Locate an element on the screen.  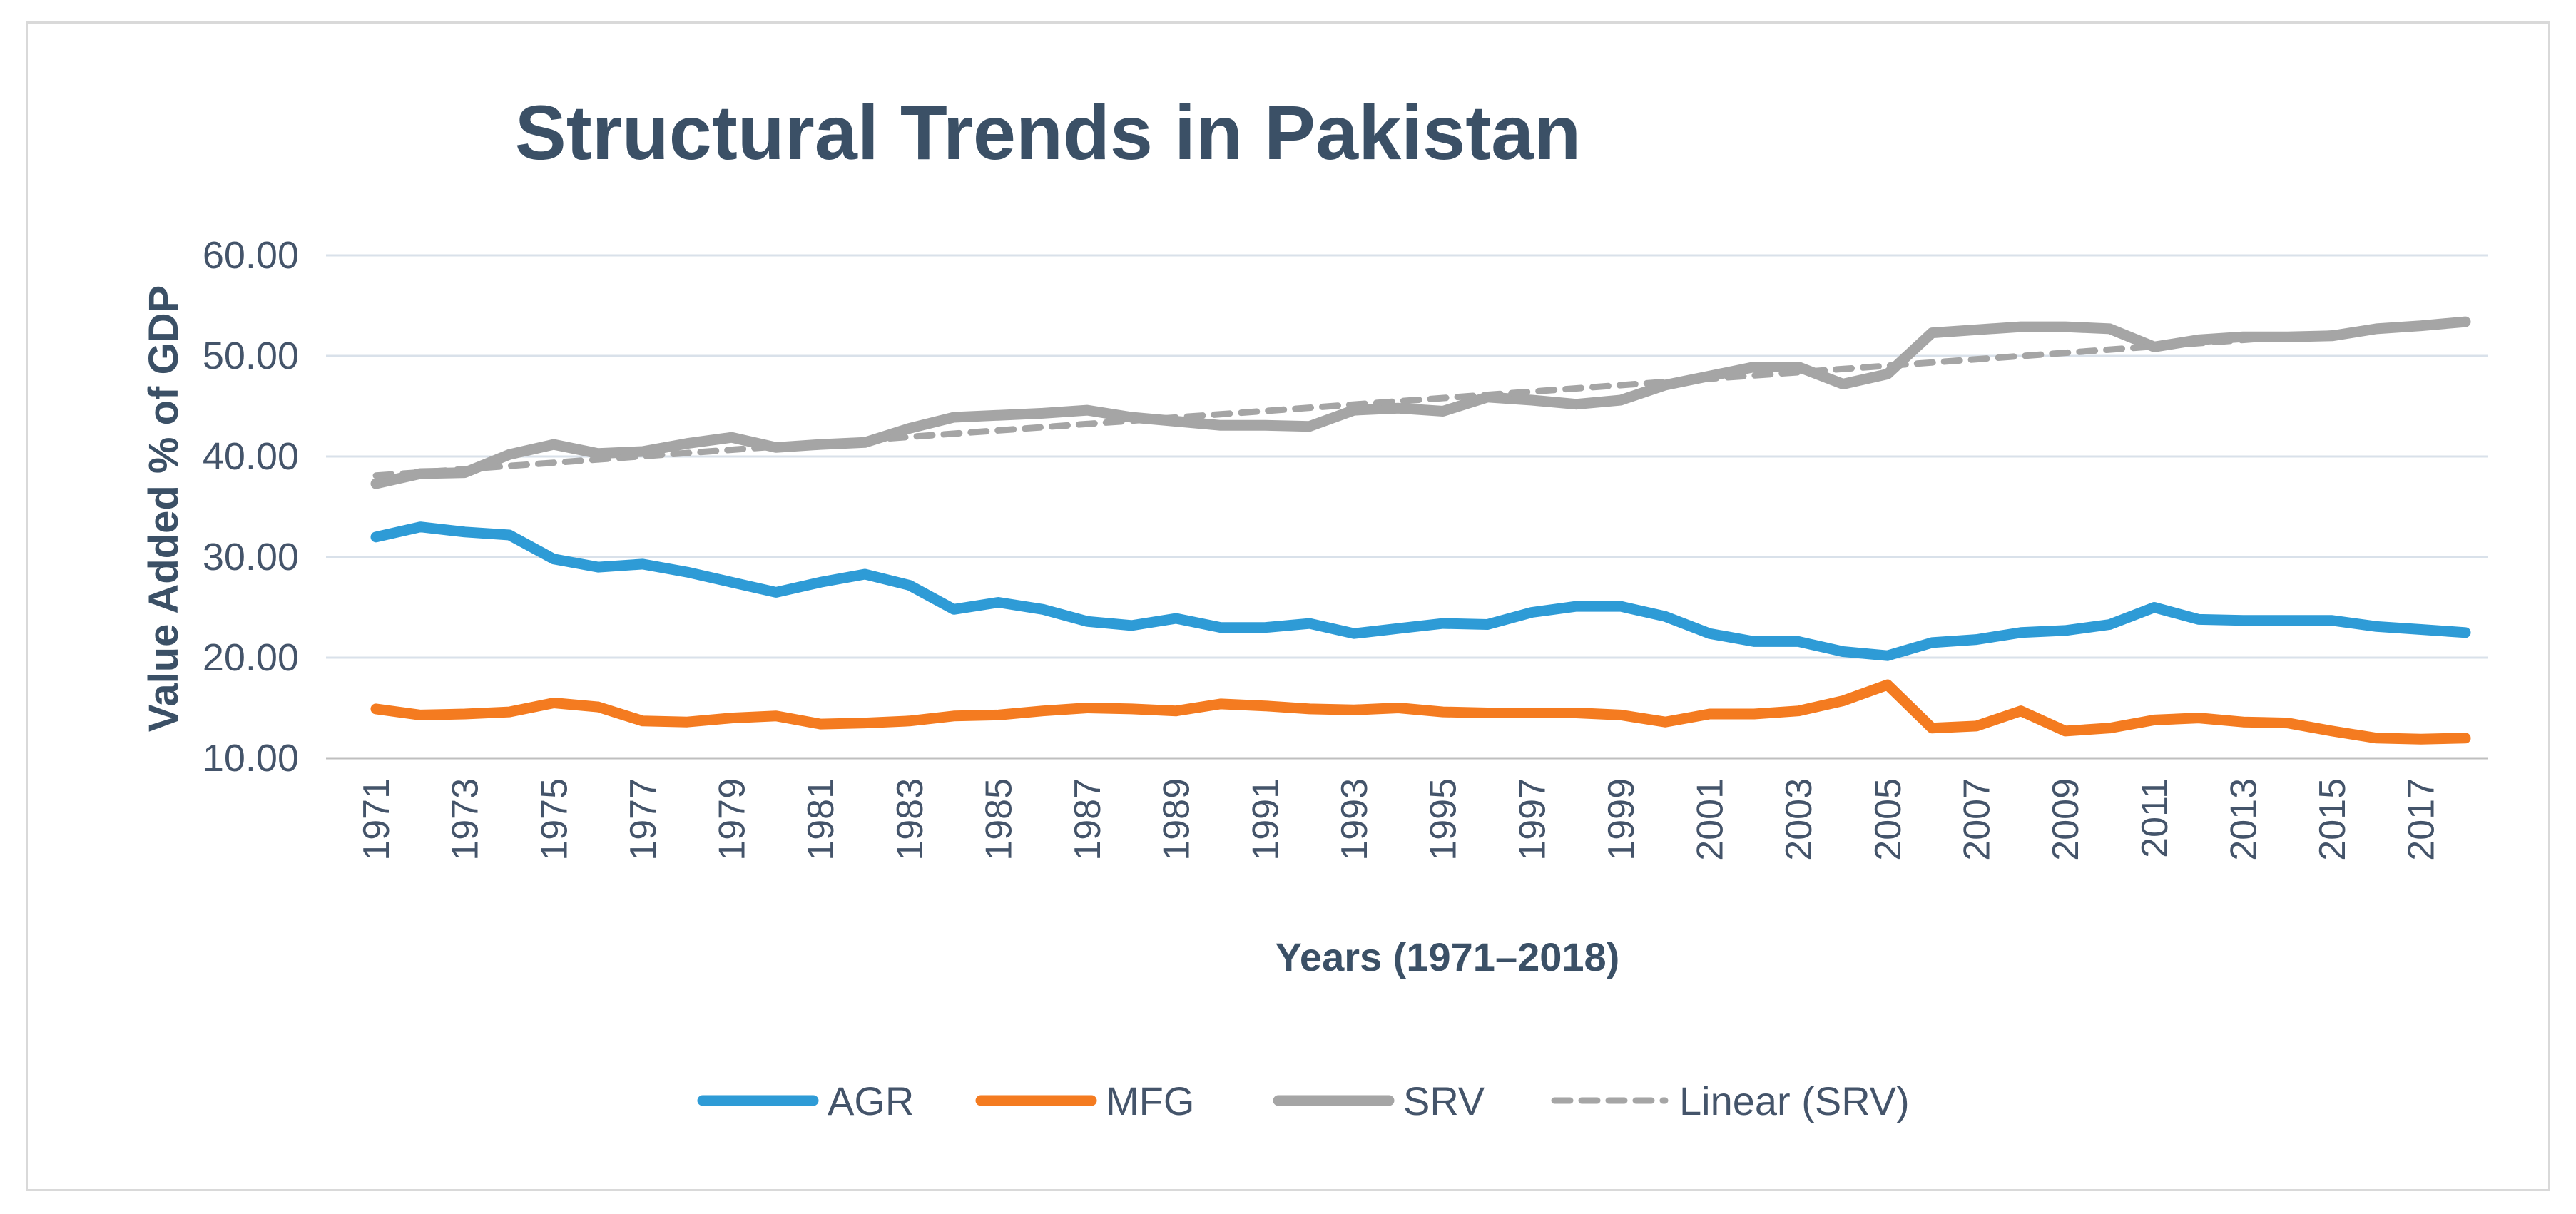
x-tick-label: 1999 is located at coordinates (1621, 819).